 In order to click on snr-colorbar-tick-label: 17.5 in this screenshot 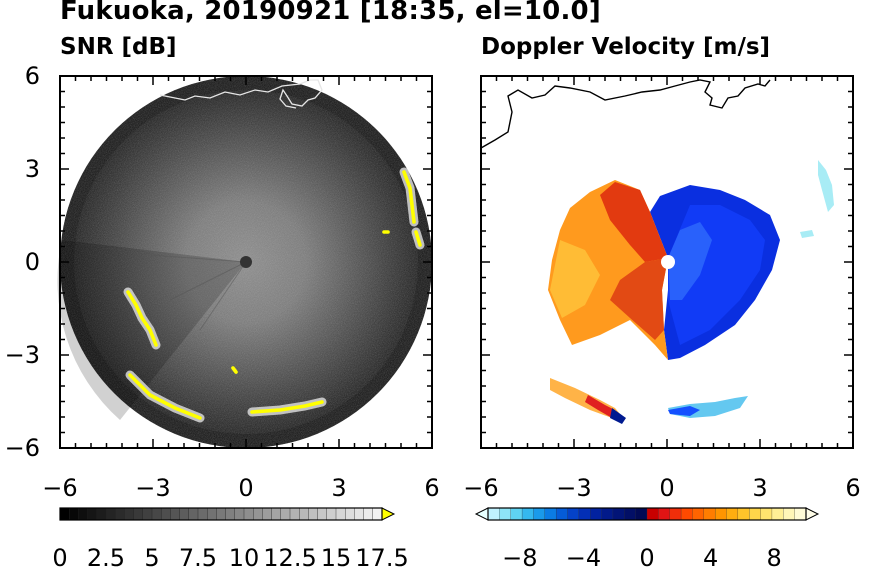, I will do `click(381, 557)`.